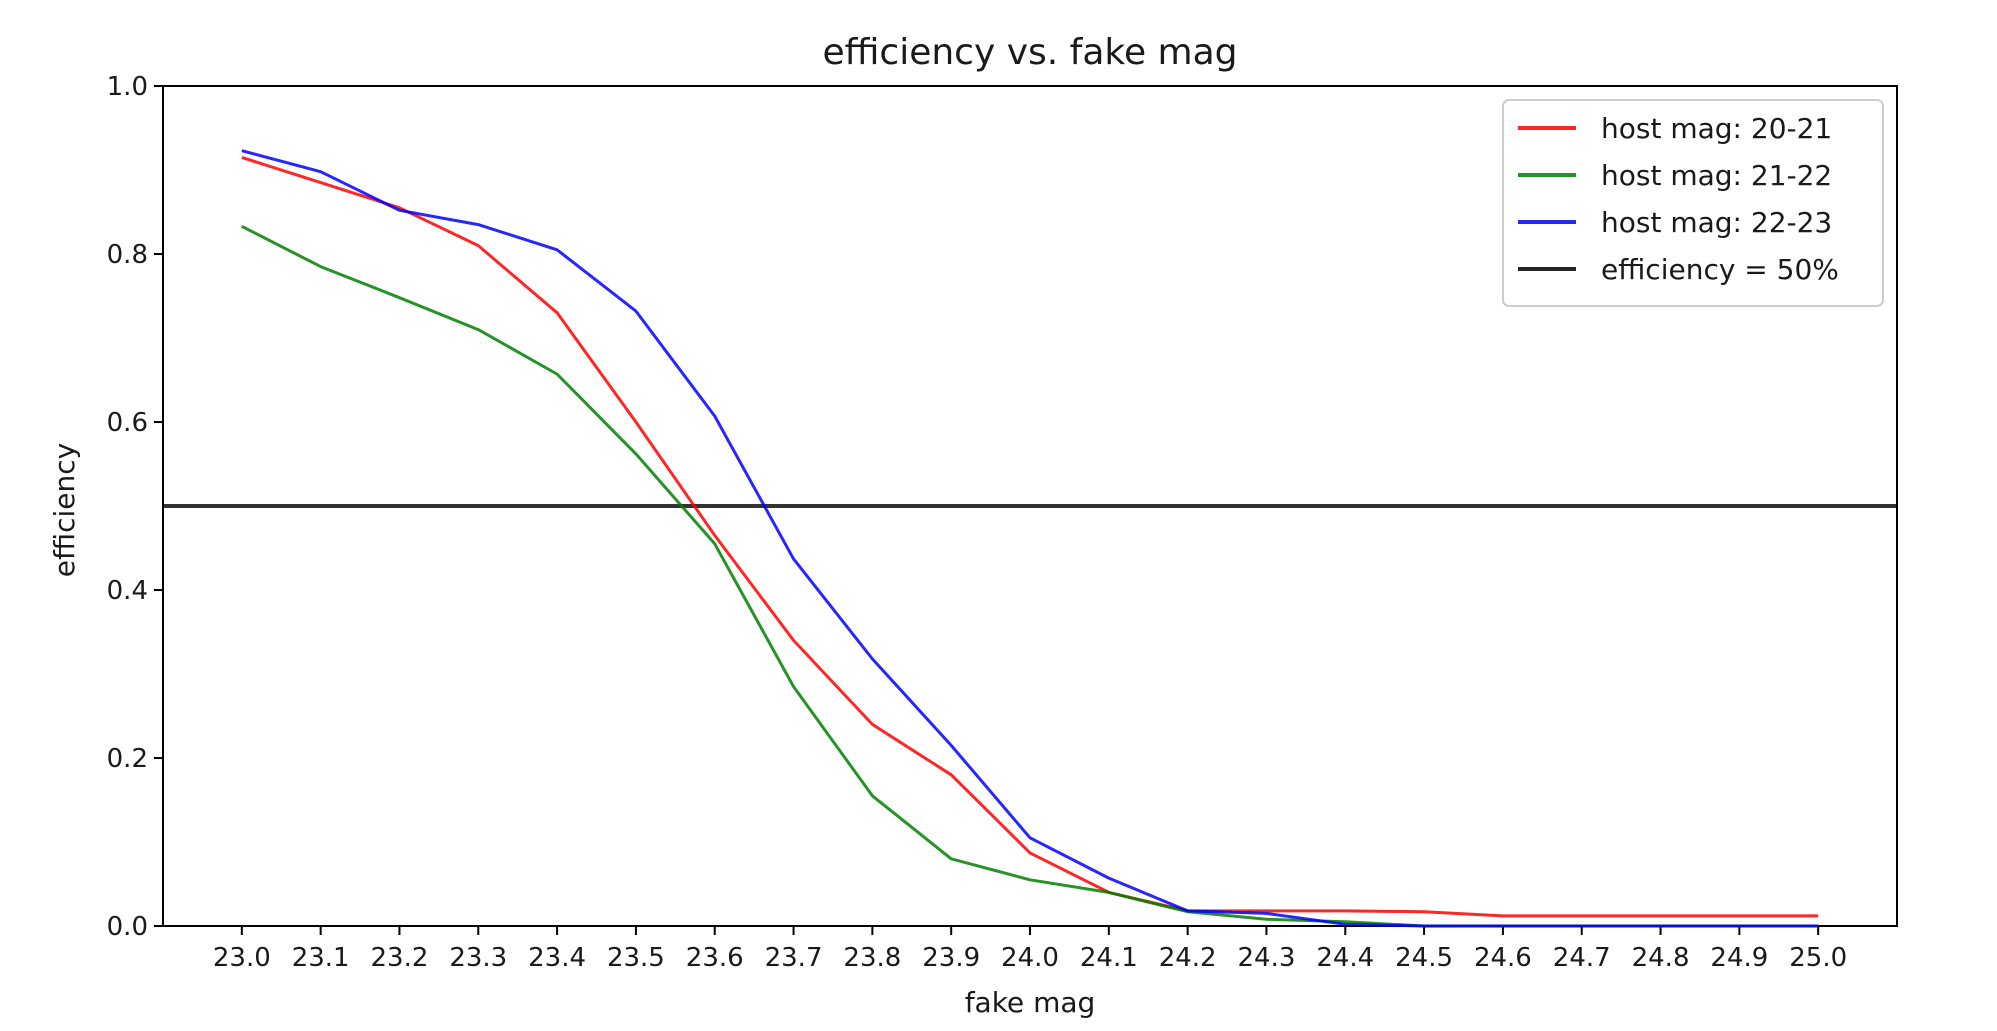  What do you see at coordinates (1739, 958) in the screenshot?
I see `x-tick-label: 24.9` at bounding box center [1739, 958].